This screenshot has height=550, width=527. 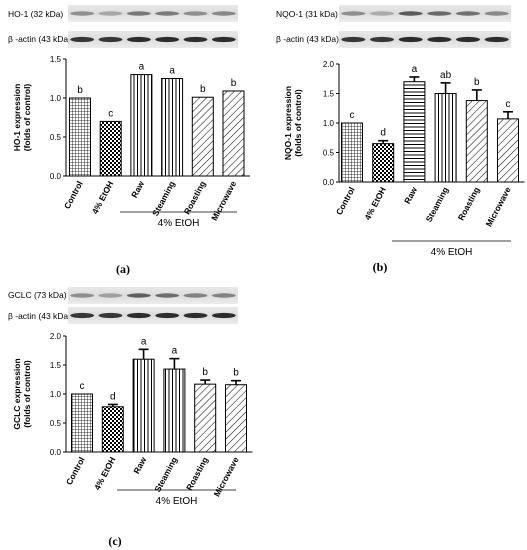 What do you see at coordinates (329, 64) in the screenshot?
I see `y-tick-label: 2.0` at bounding box center [329, 64].